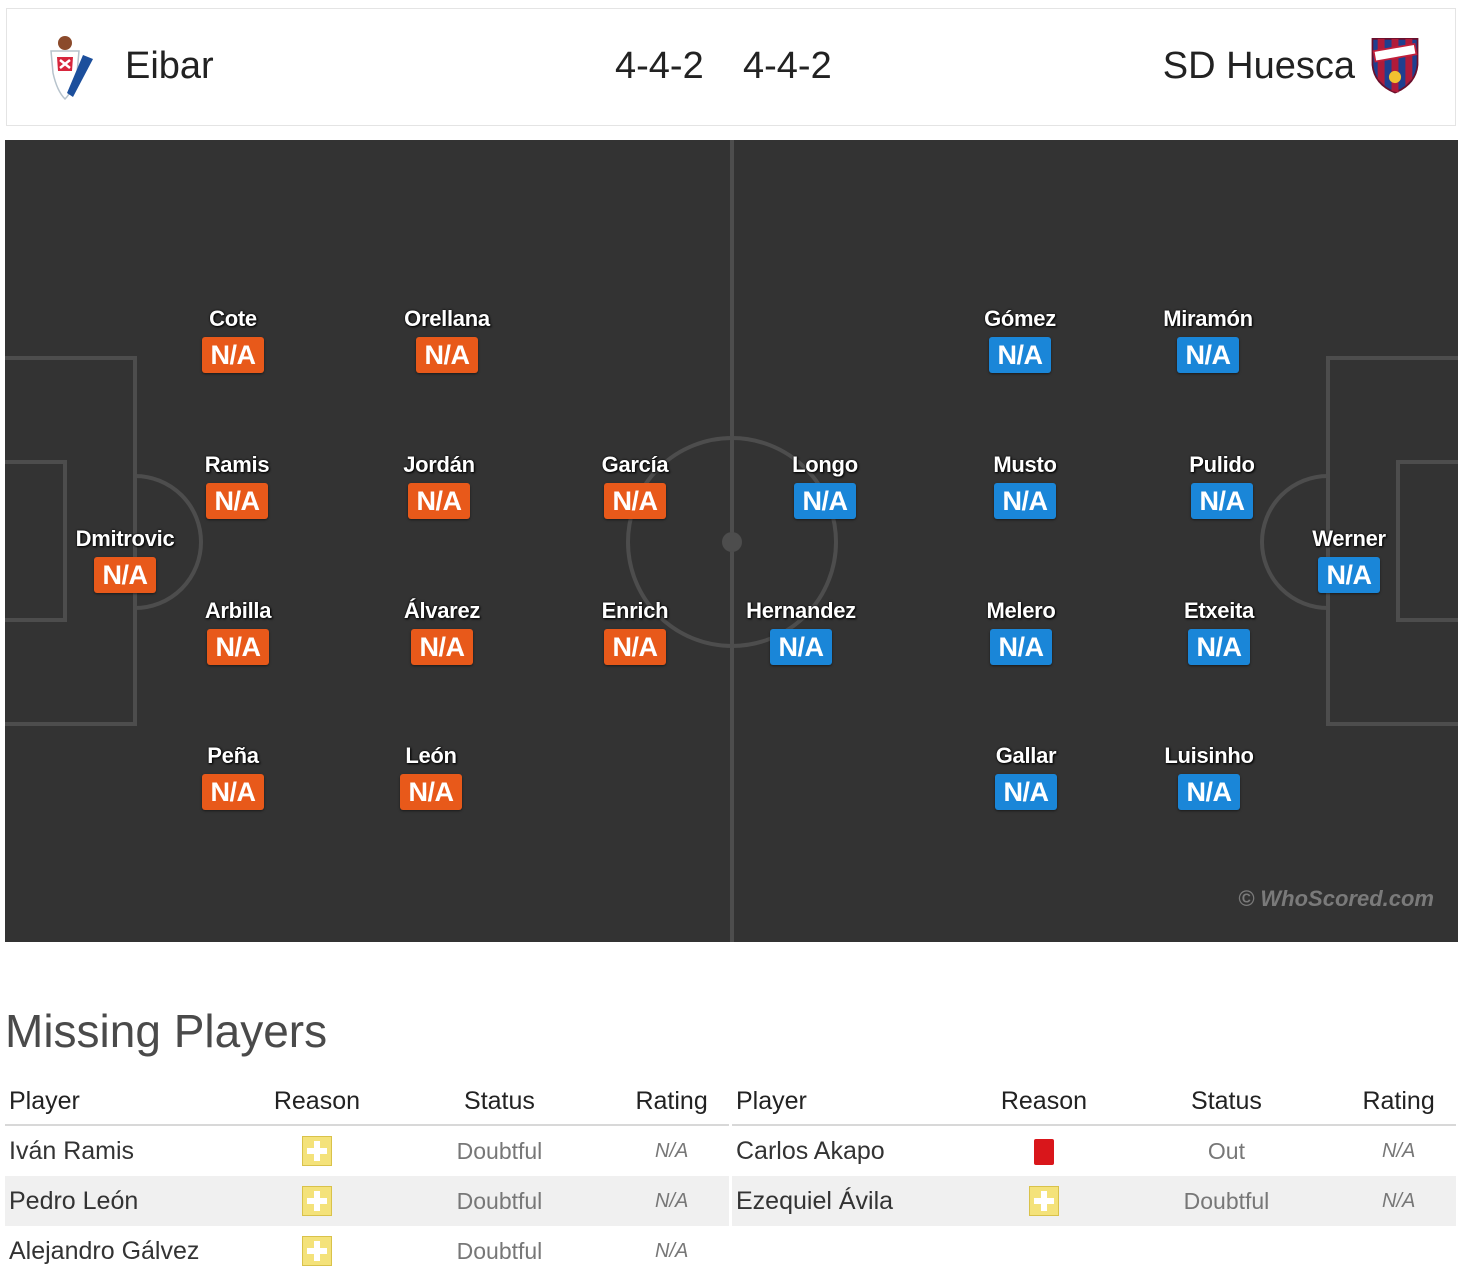 The width and height of the screenshot is (1460, 1282). Describe the element at coordinates (635, 610) in the screenshot. I see `player-name: Enrich` at that location.